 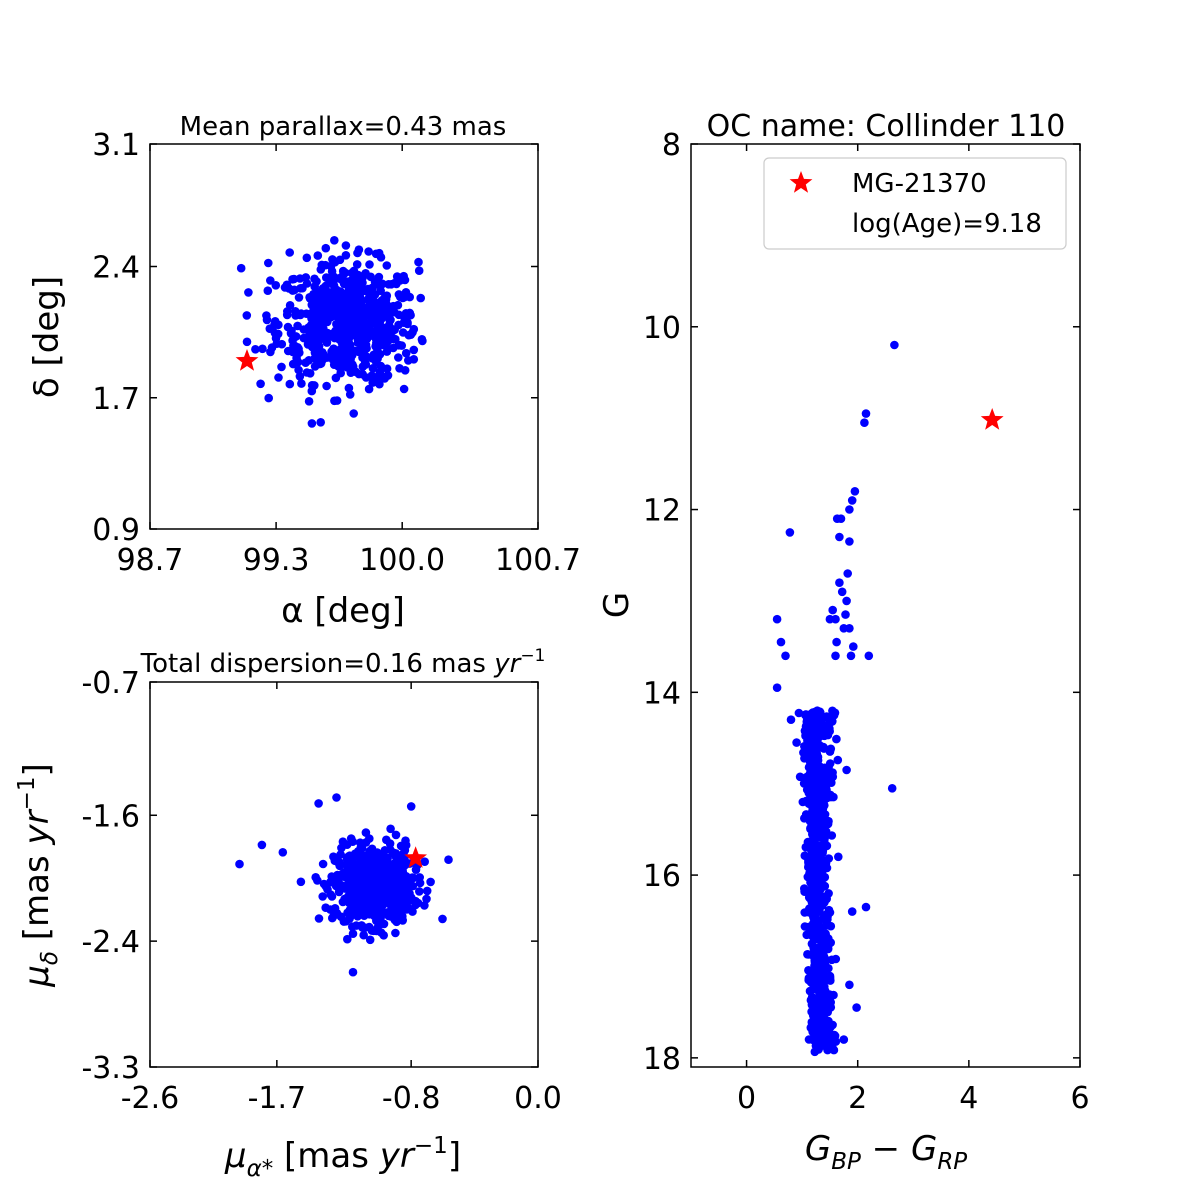 What do you see at coordinates (886, 1152) in the screenshot?
I see `cmd-x-axis-label: GBP − GRP` at bounding box center [886, 1152].